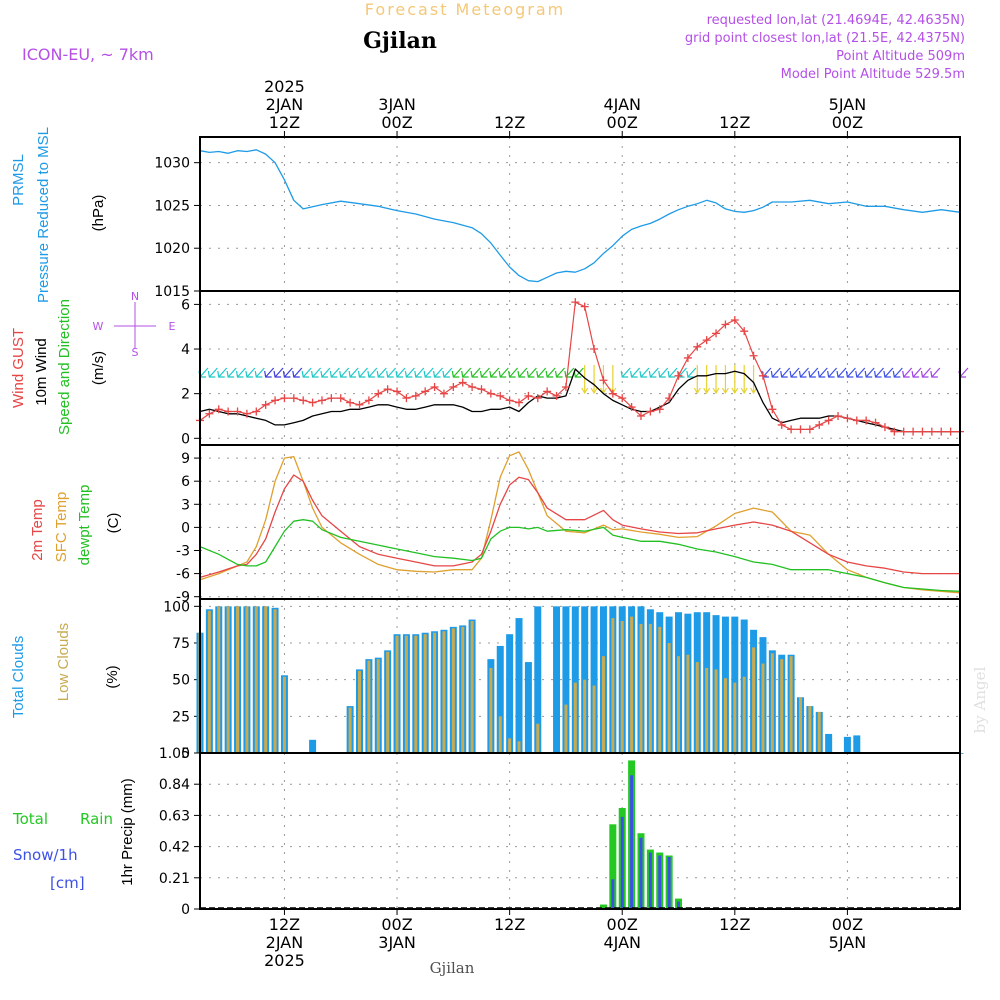 This screenshot has width=1000, height=1000. I want to click on precip-frame, so click(580, 831).